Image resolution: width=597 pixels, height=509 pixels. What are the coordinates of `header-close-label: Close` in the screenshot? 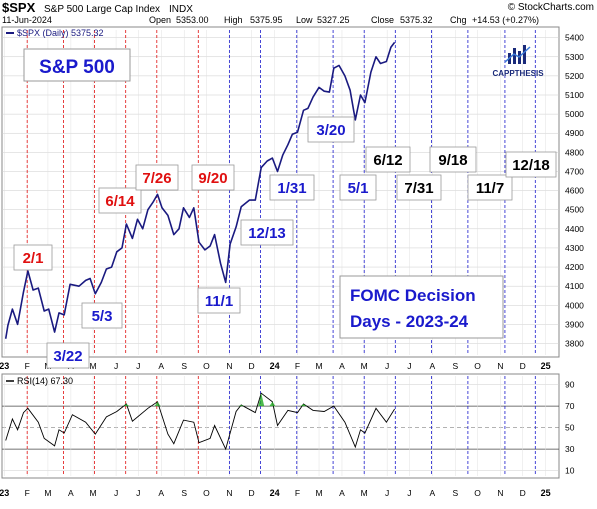 It's located at (382, 20).